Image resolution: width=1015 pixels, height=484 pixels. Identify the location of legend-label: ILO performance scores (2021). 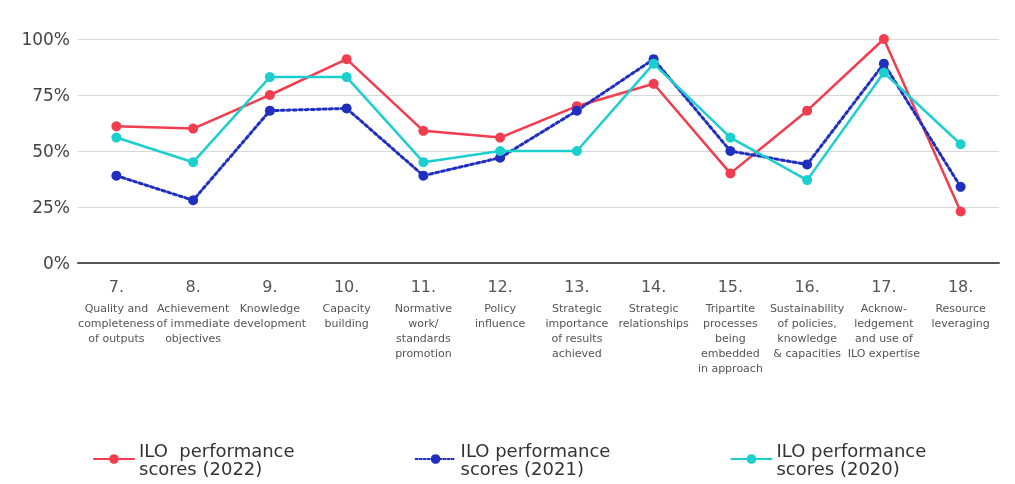
(535, 459).